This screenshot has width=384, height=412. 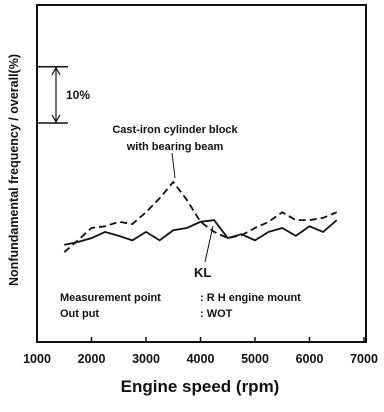 I want to click on x-tick-label: 2000, so click(x=92, y=359).